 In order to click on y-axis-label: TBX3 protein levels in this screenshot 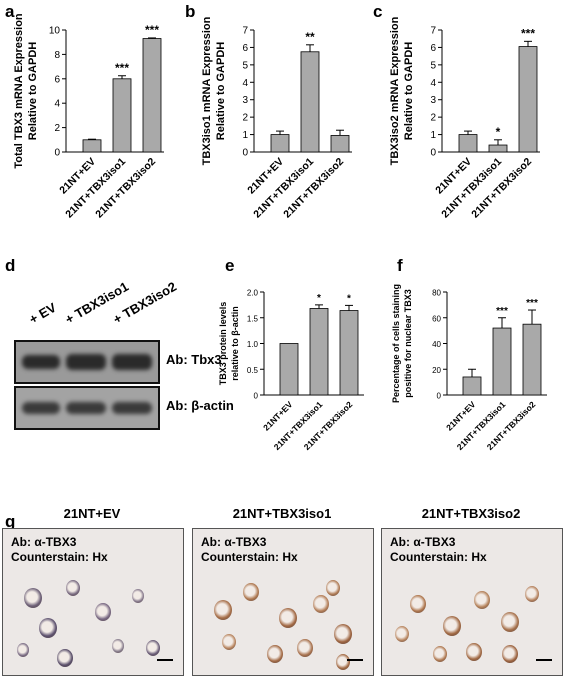, I will do `click(223, 344)`.